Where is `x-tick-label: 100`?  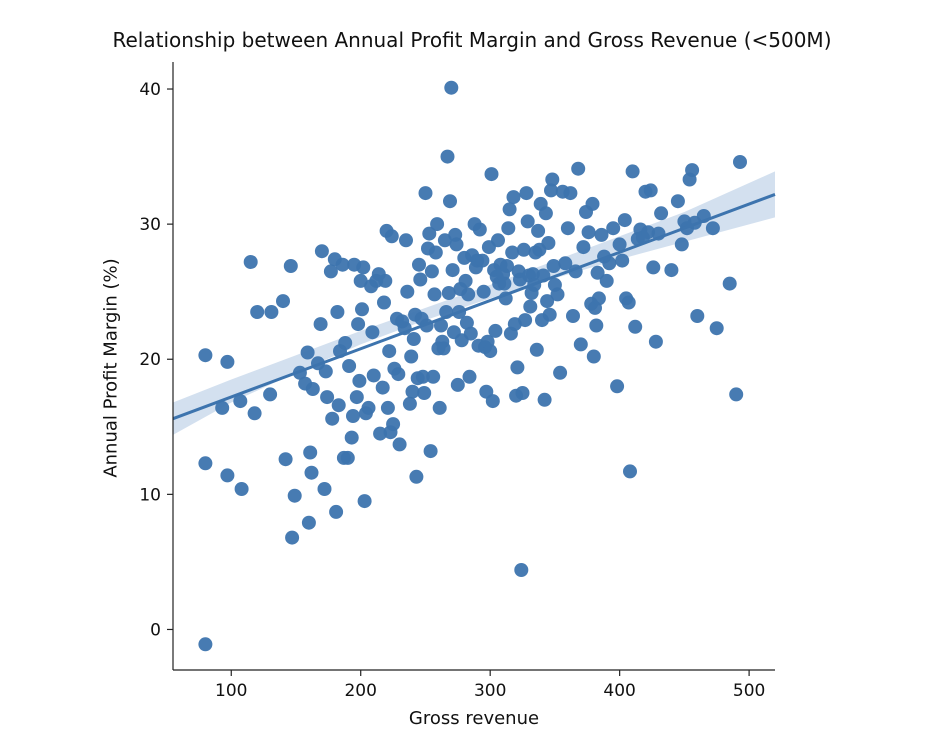 x-tick-label: 100 is located at coordinates (231, 691).